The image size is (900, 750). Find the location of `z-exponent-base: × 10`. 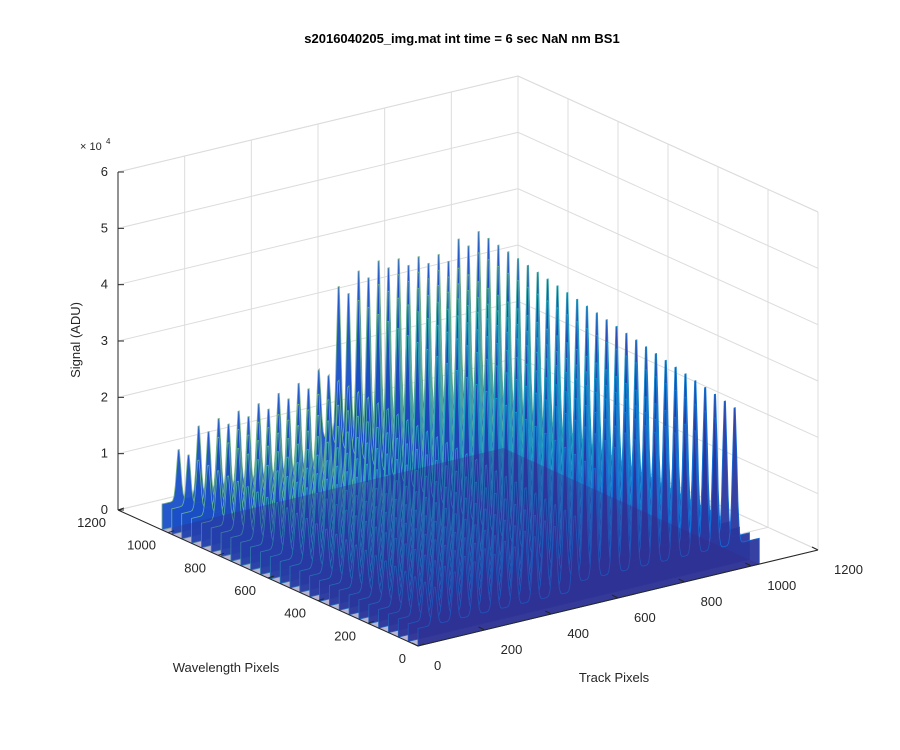

z-exponent-base: × 10 is located at coordinates (91, 147).